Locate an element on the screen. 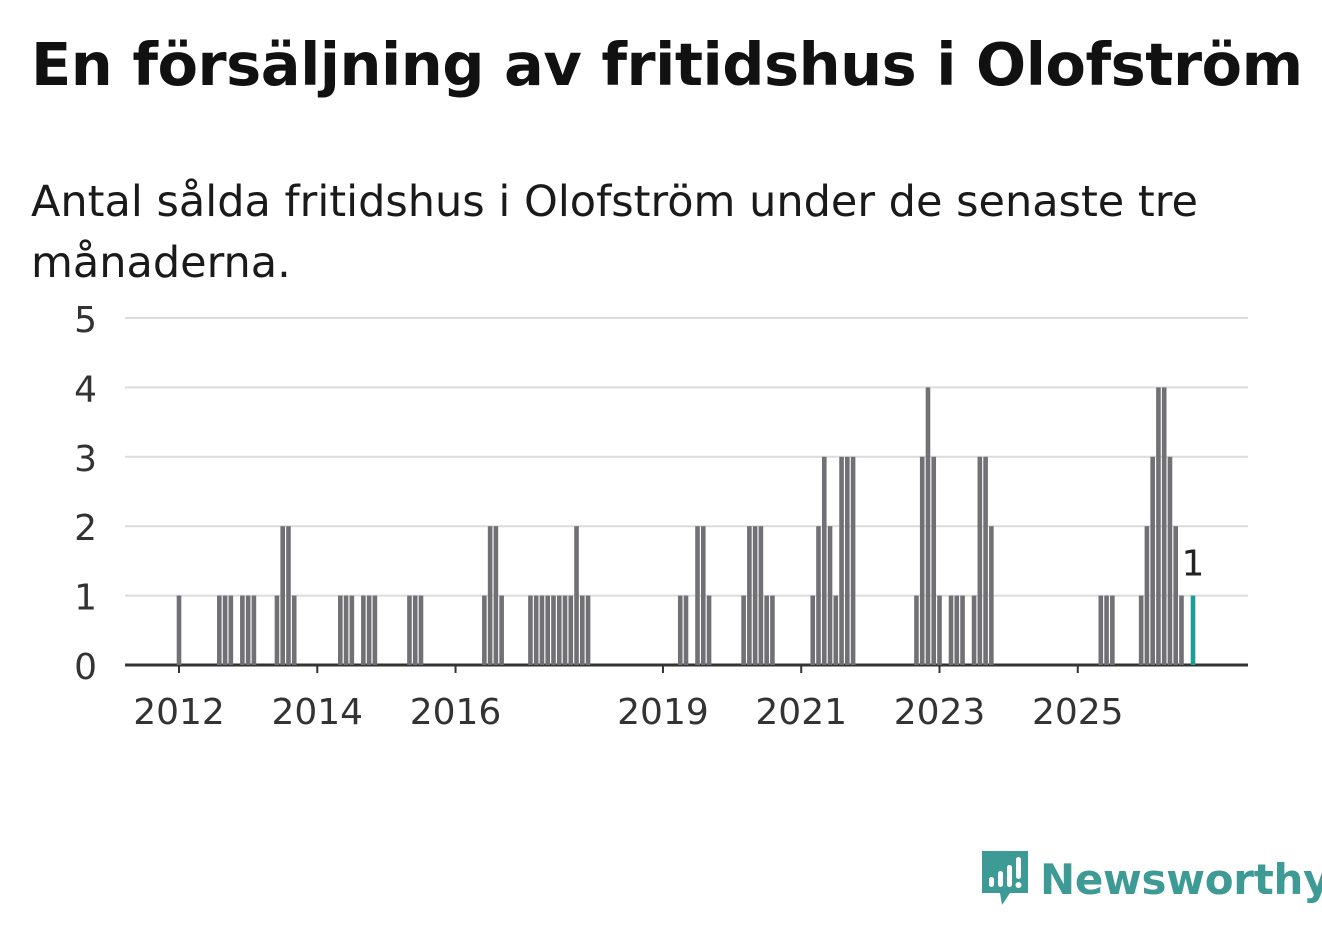 The image size is (1322, 939). y-tick-label: 5 is located at coordinates (85, 320).